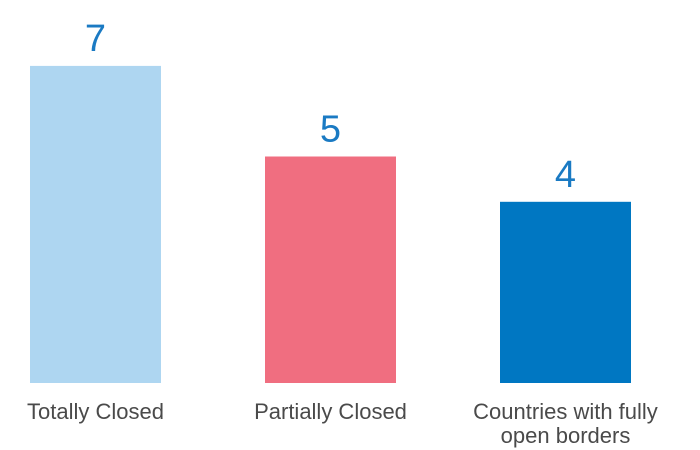 The image size is (700, 450). Describe the element at coordinates (565, 175) in the screenshot. I see `value-label-countries-with-fully-open-borders: 4` at that location.